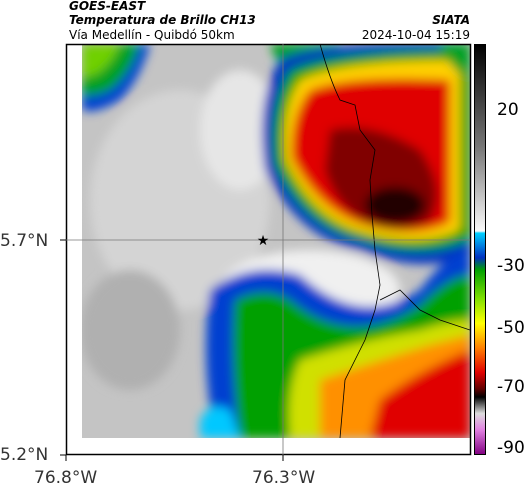 This screenshot has height=491, width=526. What do you see at coordinates (107, 6) in the screenshot?
I see `title-line1: GOES-EAST` at bounding box center [107, 6].